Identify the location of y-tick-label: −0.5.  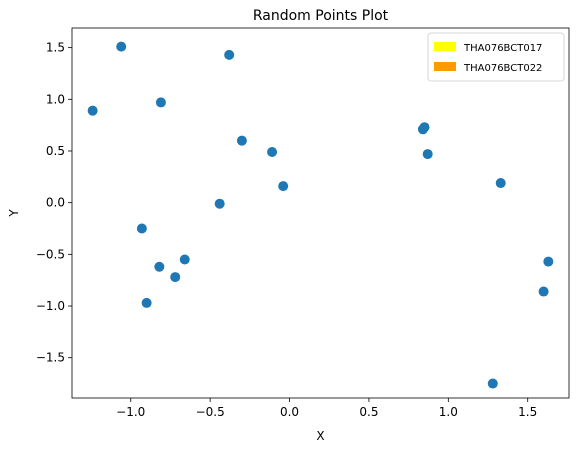
(50, 254).